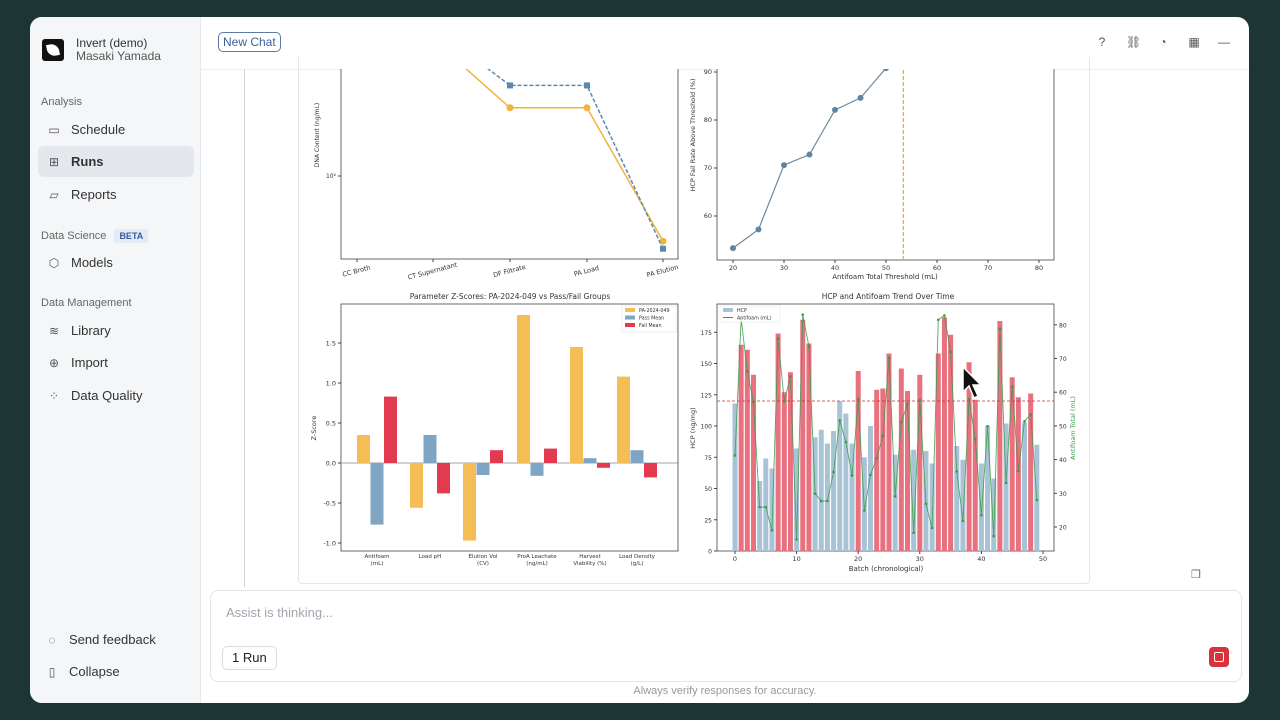  What do you see at coordinates (509, 271) in the screenshot?
I see `dna-xtick-label: DF Filtrate` at bounding box center [509, 271].